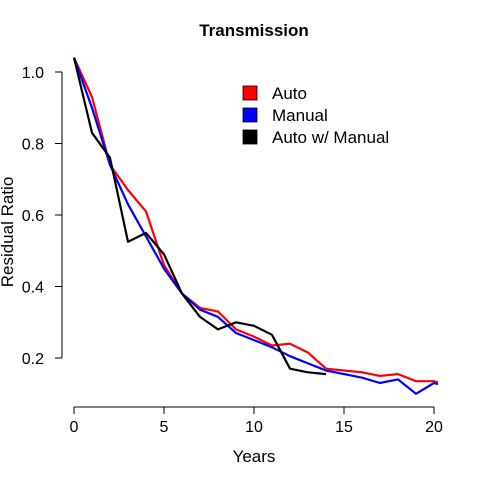 The width and height of the screenshot is (480, 480). Describe the element at coordinates (300, 115) in the screenshot. I see `legend-label: Manual` at that location.